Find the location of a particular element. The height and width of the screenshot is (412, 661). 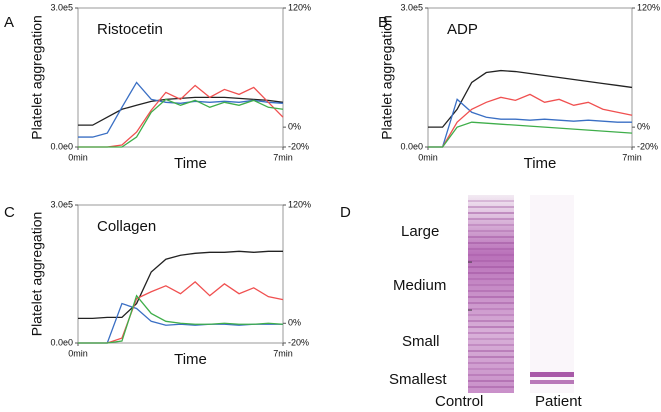

panel-label: A is located at coordinates (9, 22).